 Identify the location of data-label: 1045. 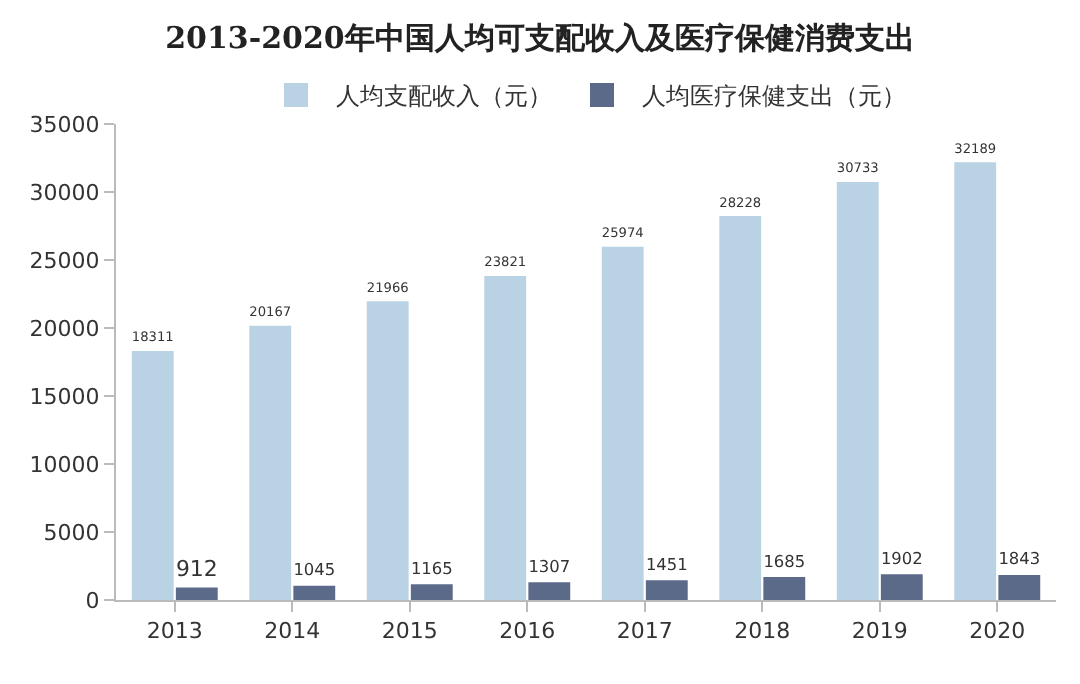
(314, 569).